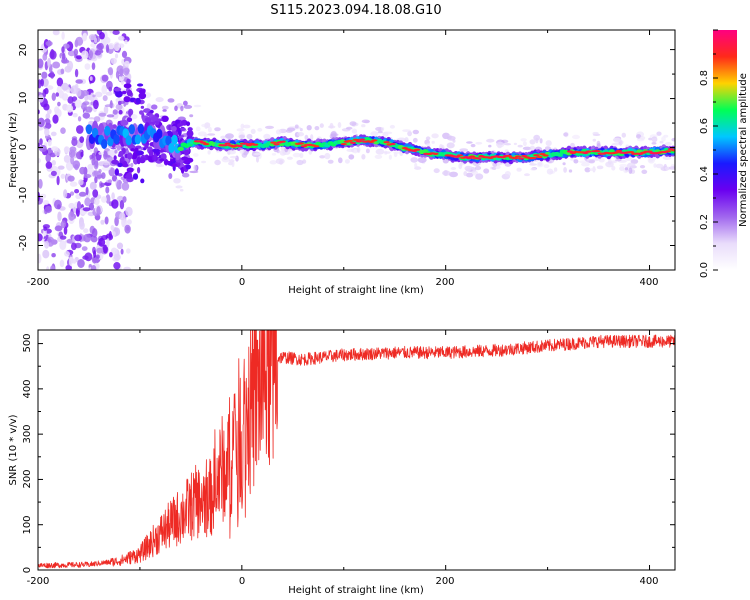 The image size is (750, 600). Describe the element at coordinates (725, 150) in the screenshot. I see `colorbar-gradient` at that location.